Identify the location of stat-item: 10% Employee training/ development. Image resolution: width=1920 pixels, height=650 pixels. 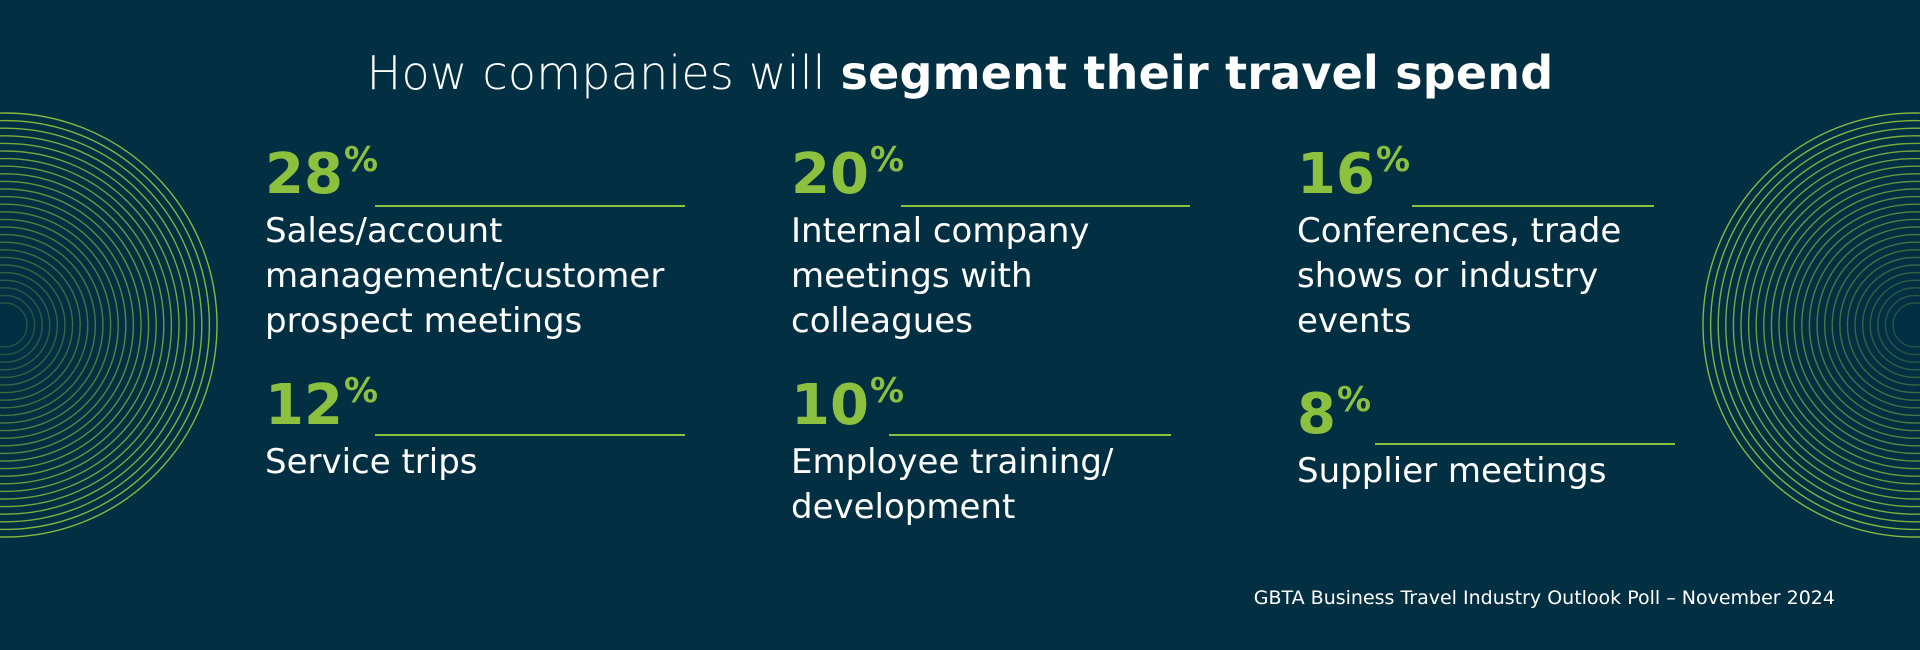
(981, 450).